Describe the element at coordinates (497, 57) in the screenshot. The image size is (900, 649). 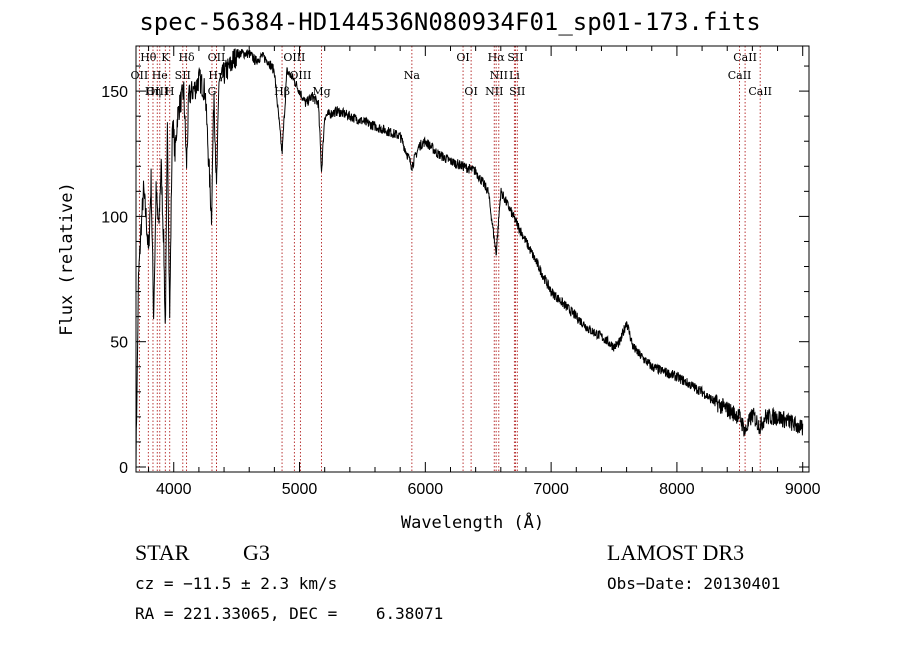
I see `line-label: Hα` at that location.